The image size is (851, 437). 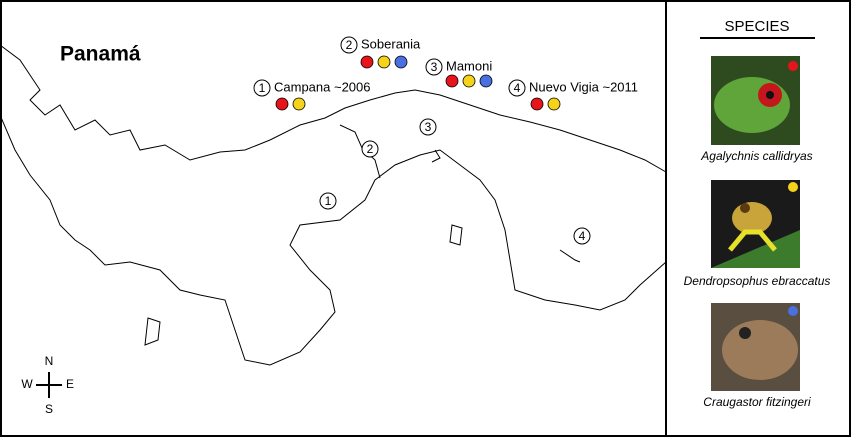 I want to click on compass-east: E, so click(x=70, y=384).